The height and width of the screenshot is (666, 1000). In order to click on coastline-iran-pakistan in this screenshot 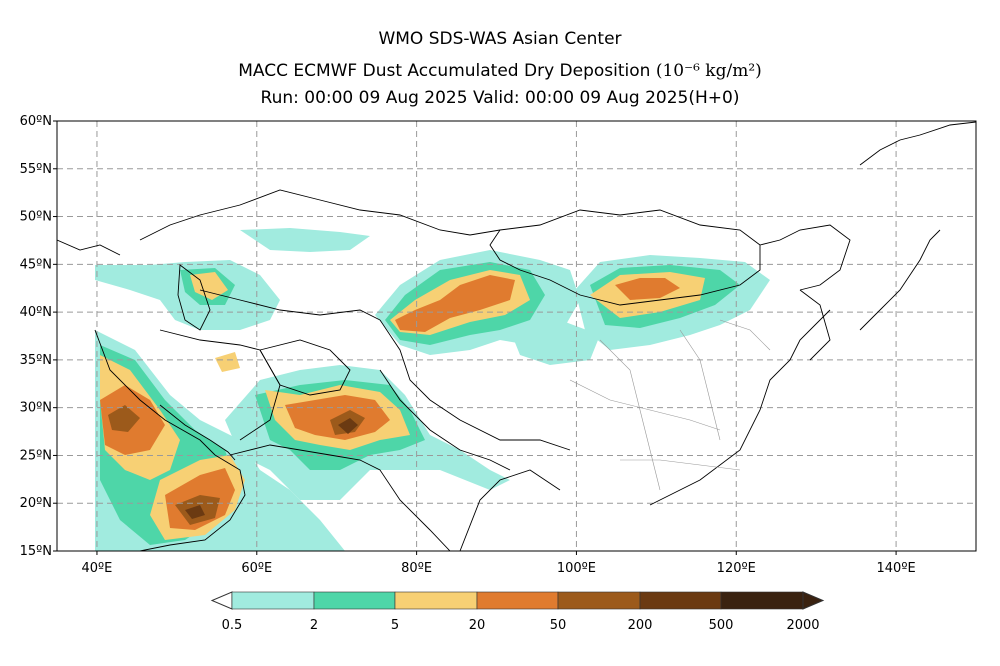, I will do `click(340, 497)`.